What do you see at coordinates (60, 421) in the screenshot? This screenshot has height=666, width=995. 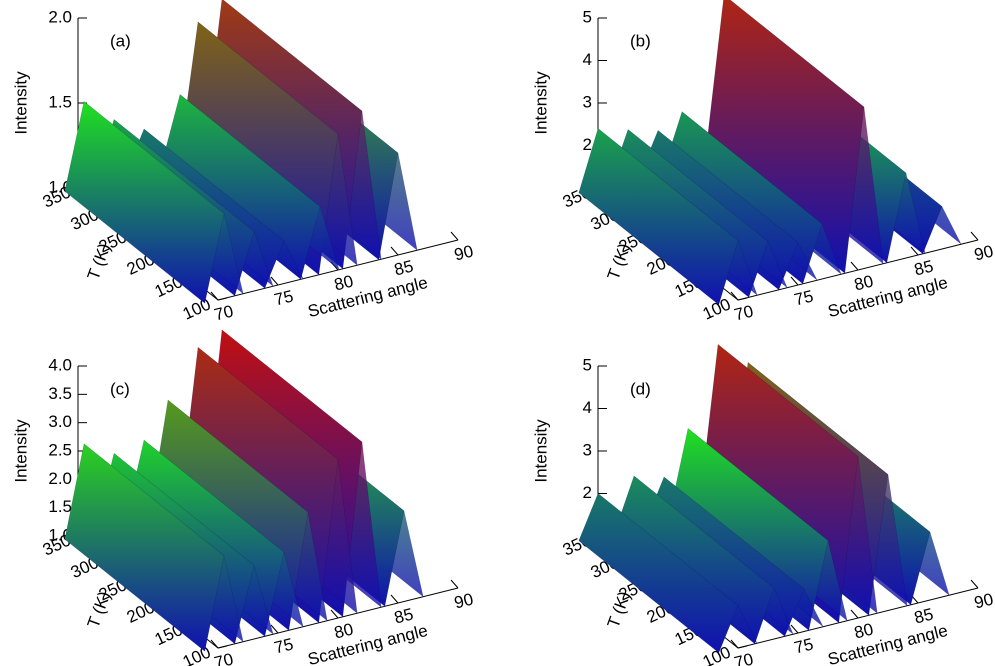 I see `z-tick-label: 3.0` at bounding box center [60, 421].